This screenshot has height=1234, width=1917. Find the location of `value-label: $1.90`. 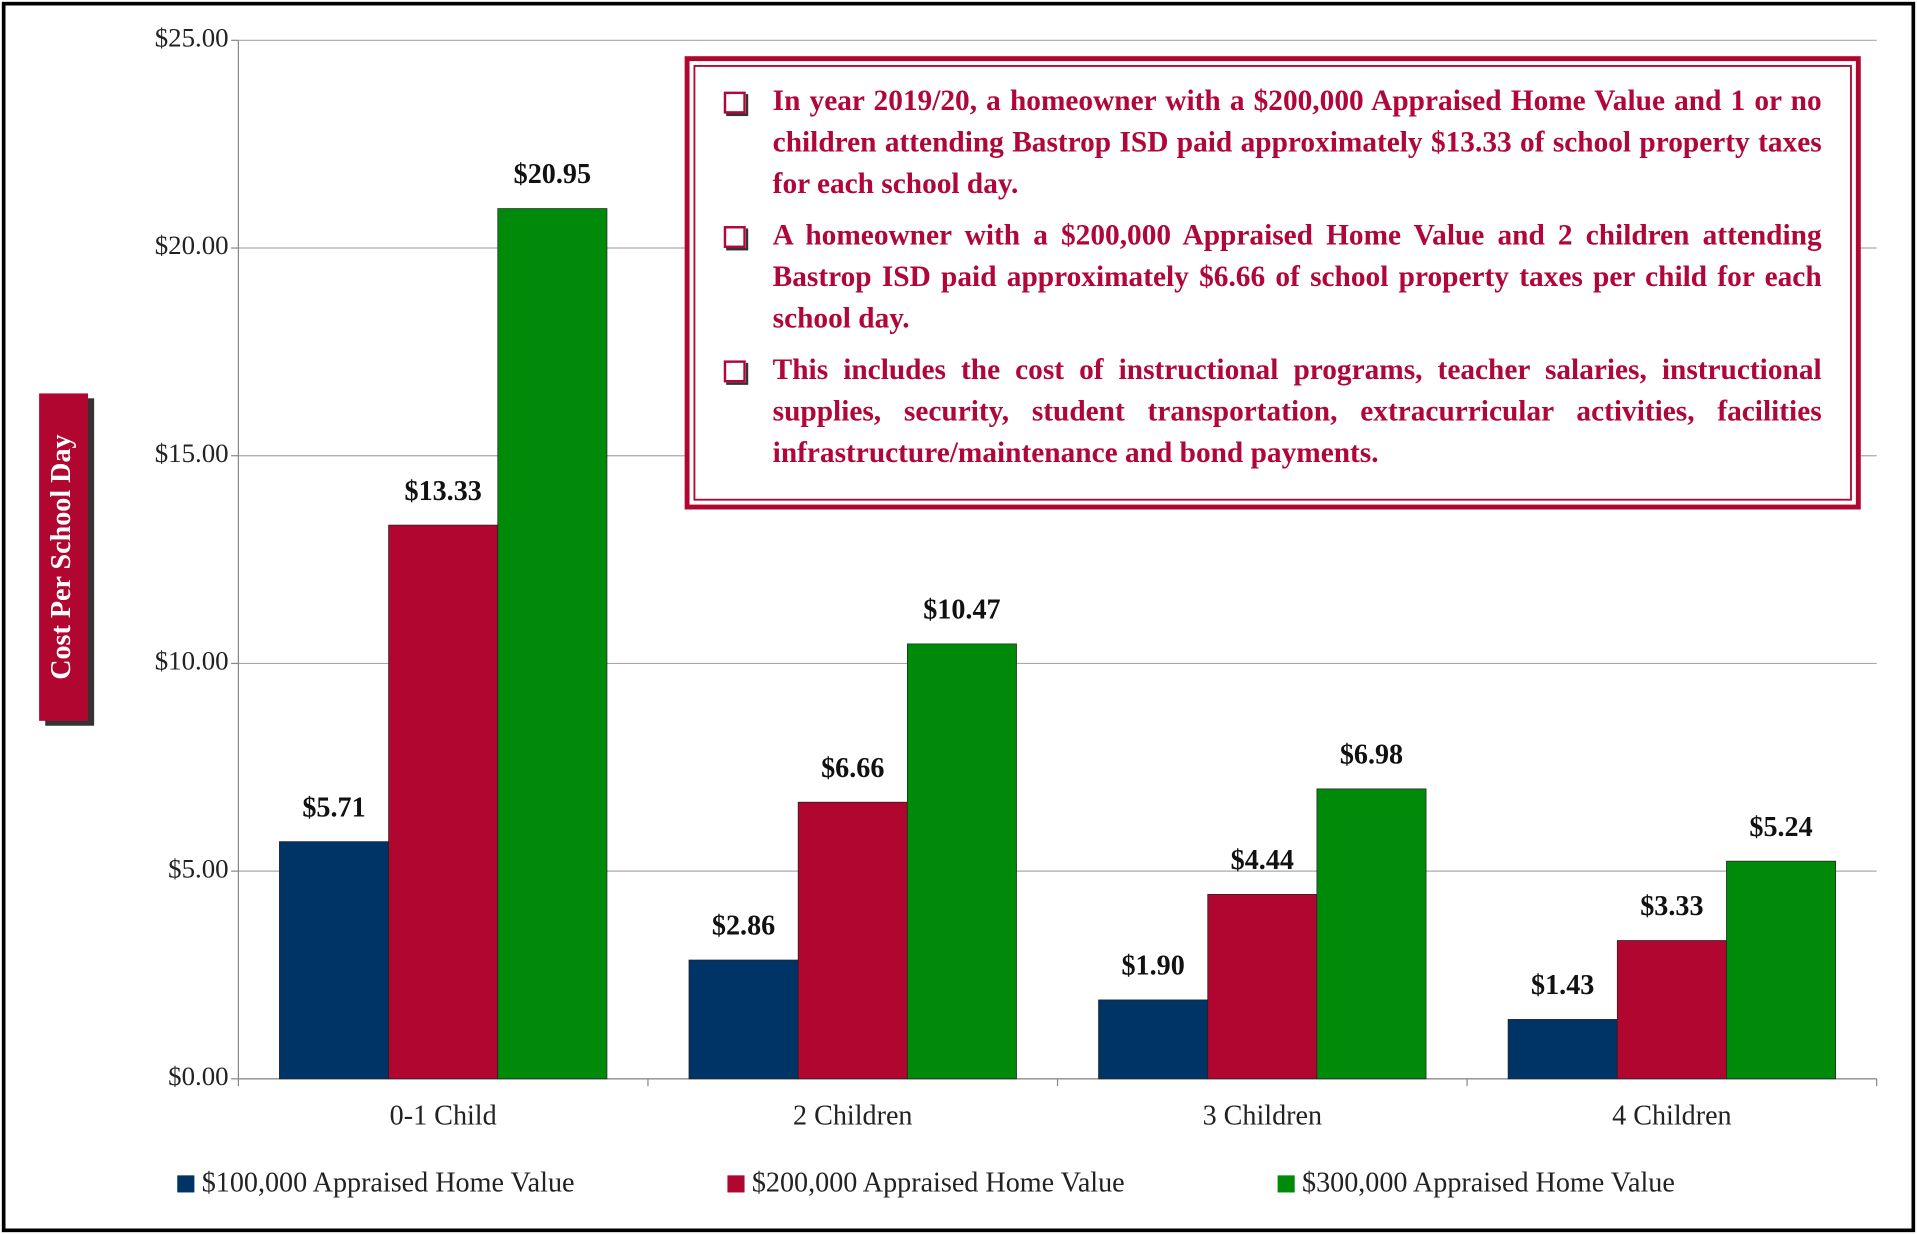

value-label: $1.90 is located at coordinates (1152, 966).